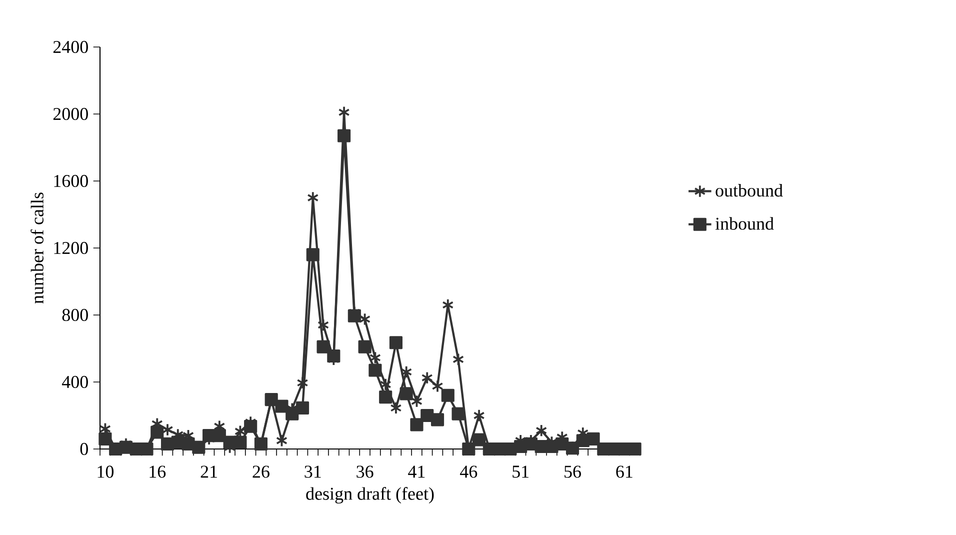 The height and width of the screenshot is (535, 956). I want to click on x-tick-label: 61, so click(624, 472).